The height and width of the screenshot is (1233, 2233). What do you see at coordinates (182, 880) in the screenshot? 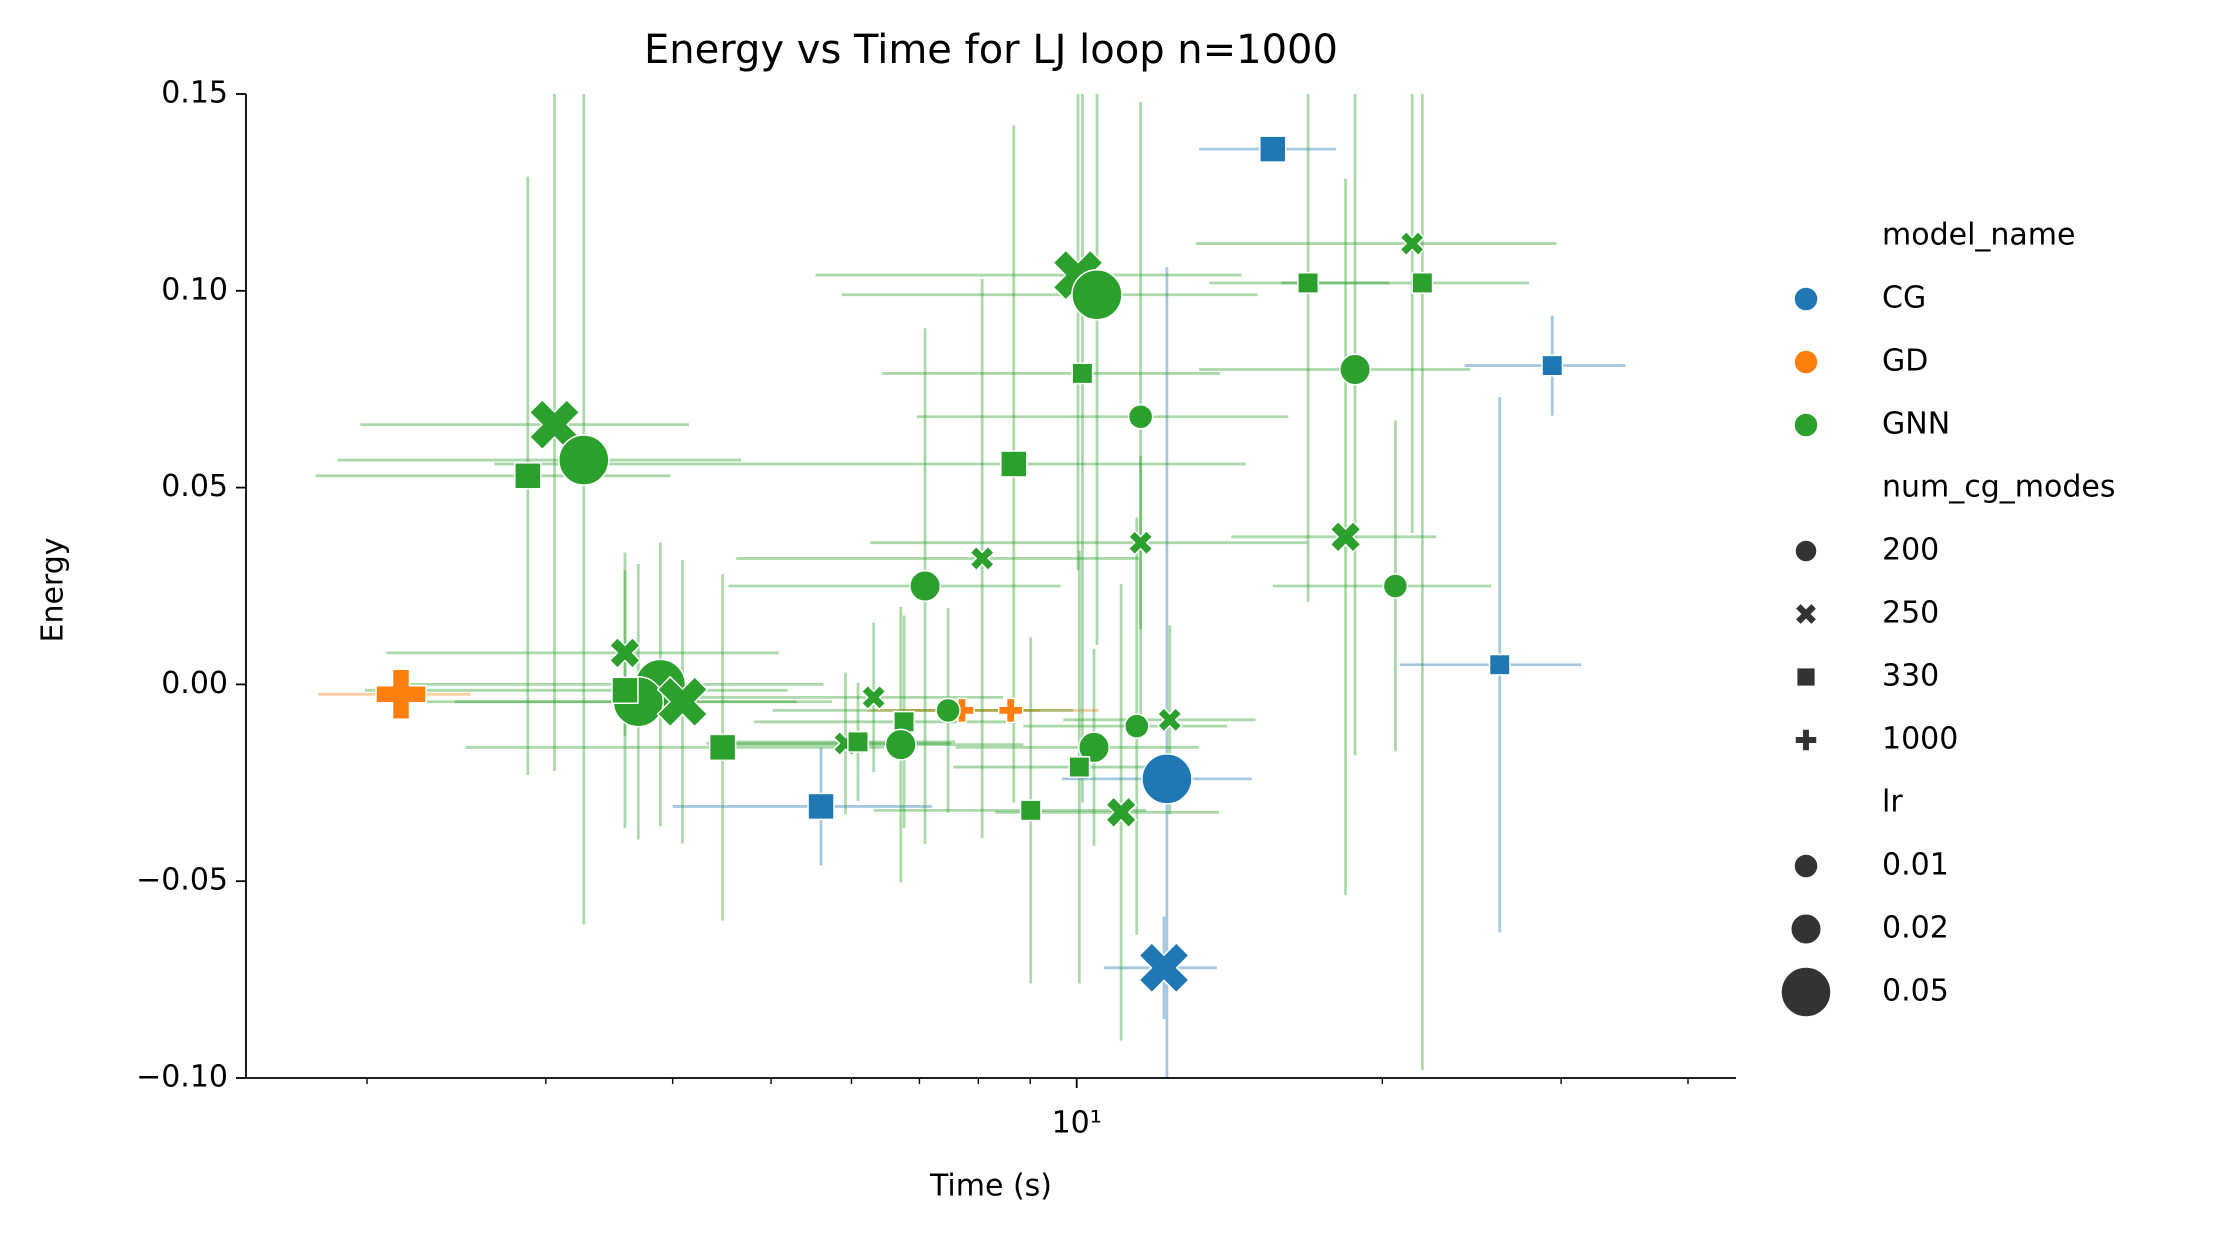
I see `y-tick-label: −0.05` at bounding box center [182, 880].